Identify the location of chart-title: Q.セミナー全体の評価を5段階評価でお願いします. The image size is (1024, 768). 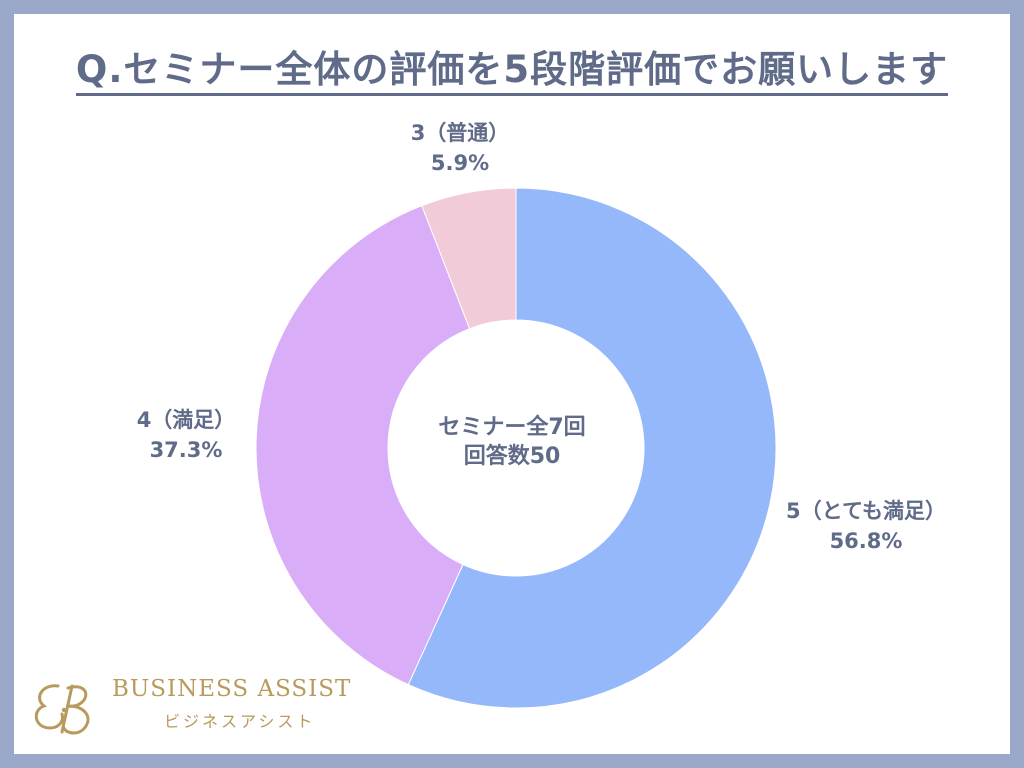
(512, 72).